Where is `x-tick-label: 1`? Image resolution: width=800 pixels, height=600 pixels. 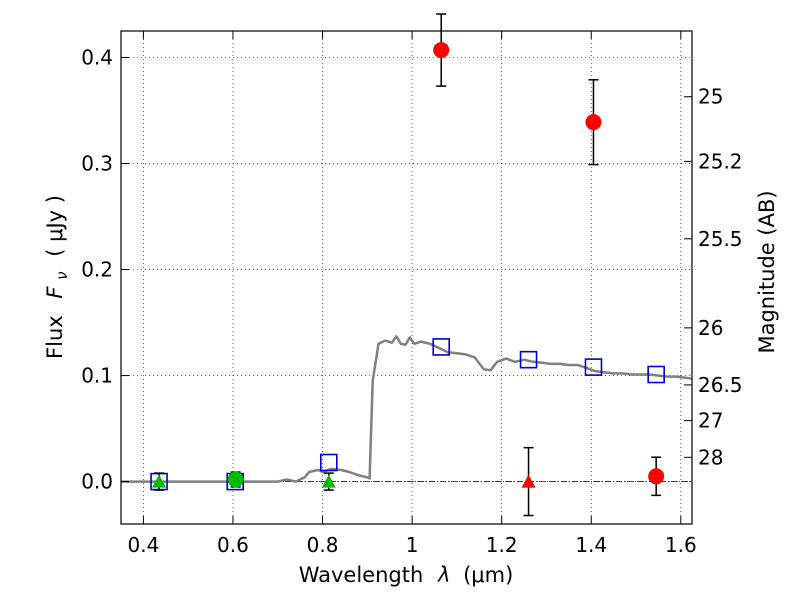
x-tick-label: 1 is located at coordinates (412, 545).